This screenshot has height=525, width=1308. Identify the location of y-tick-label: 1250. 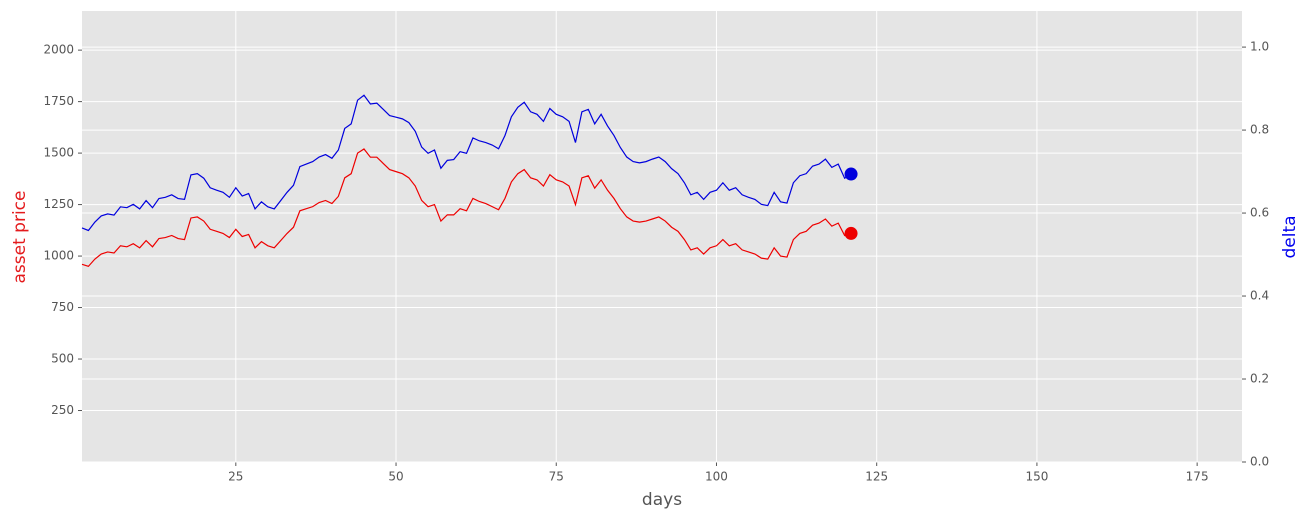
(58, 204).